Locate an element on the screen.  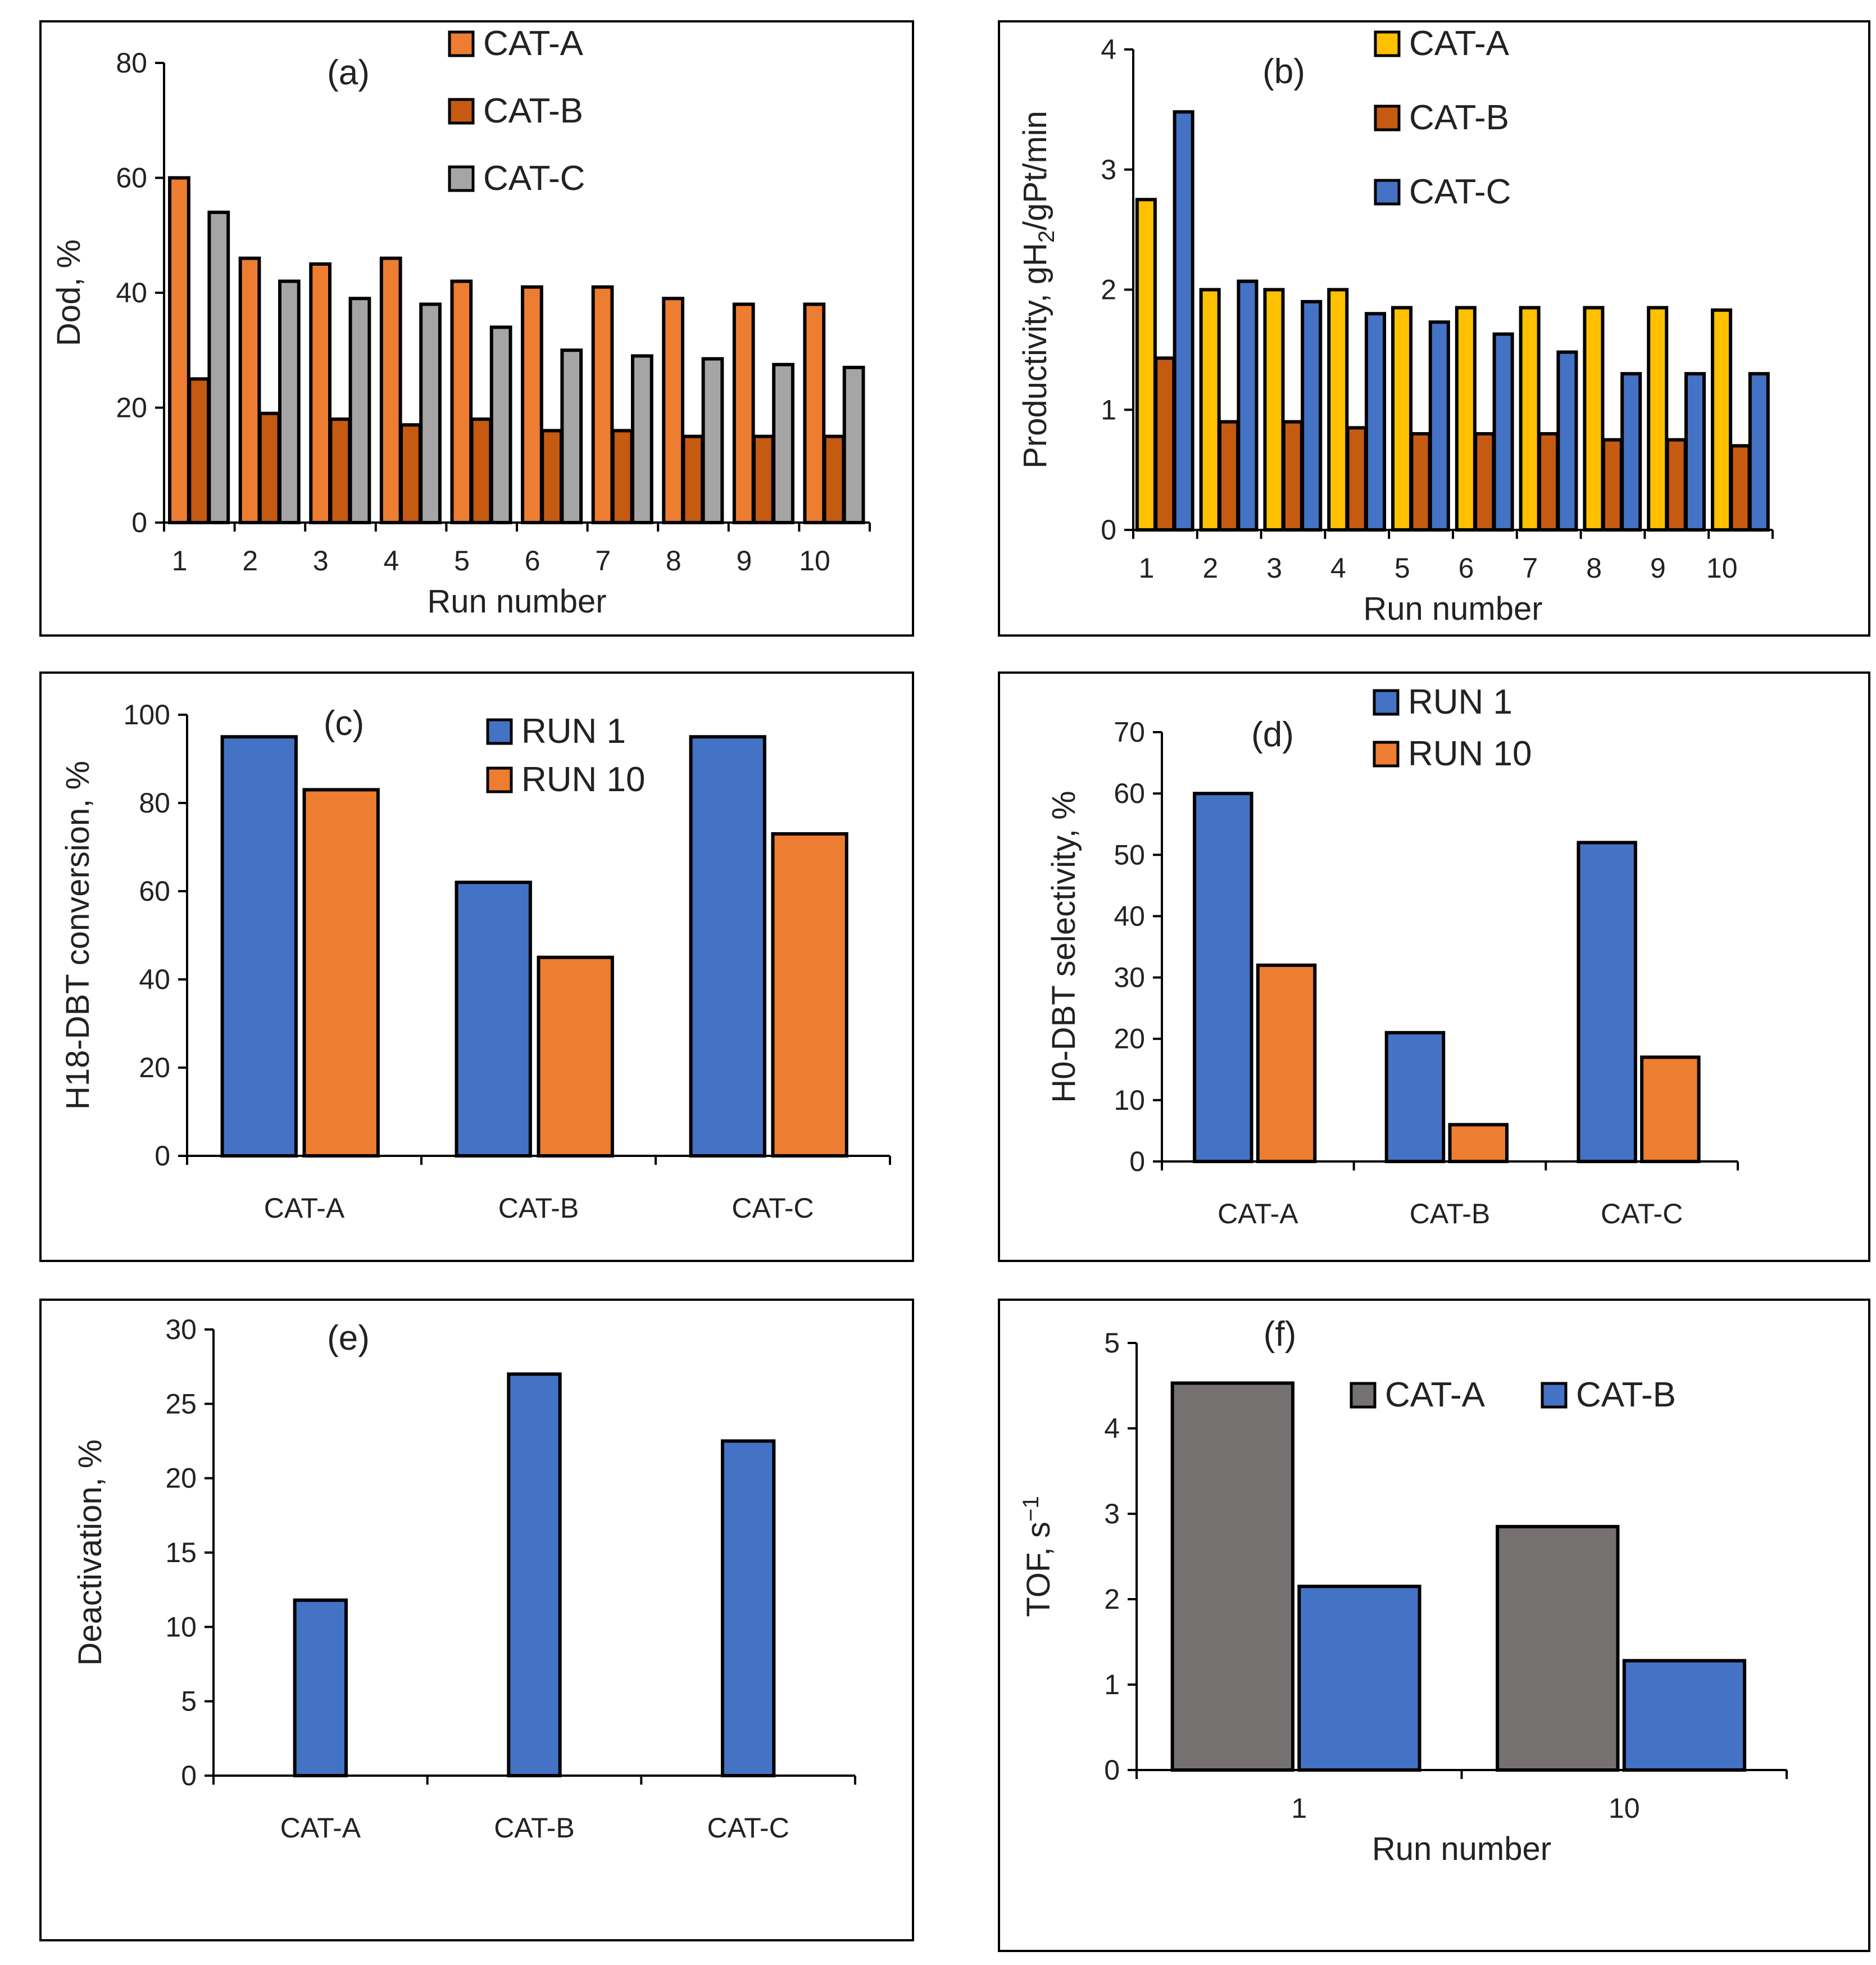
bar-run-10-cat-a is located at coordinates (1286, 1063).